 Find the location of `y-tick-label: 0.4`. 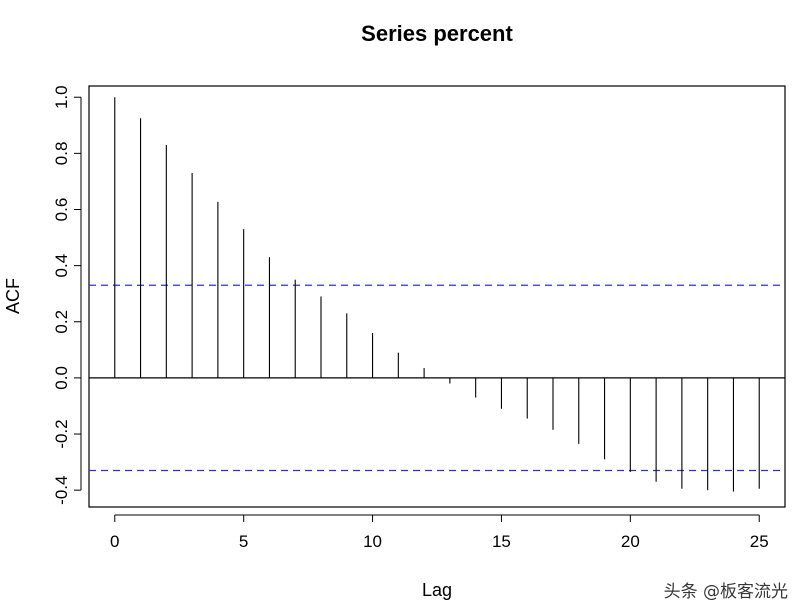

y-tick-label: 0.4 is located at coordinates (61, 266).